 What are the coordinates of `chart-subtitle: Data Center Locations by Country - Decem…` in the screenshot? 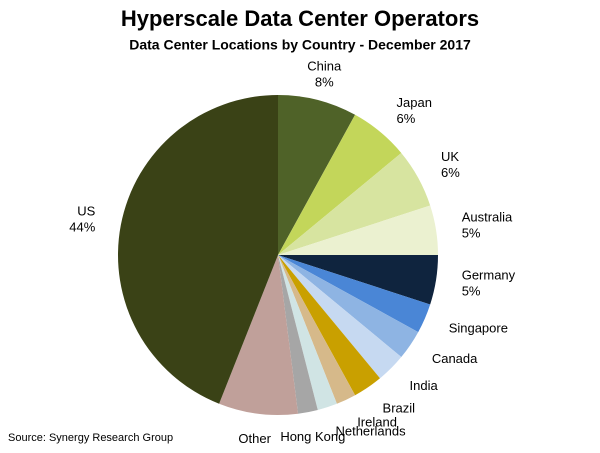 It's located at (300, 45).